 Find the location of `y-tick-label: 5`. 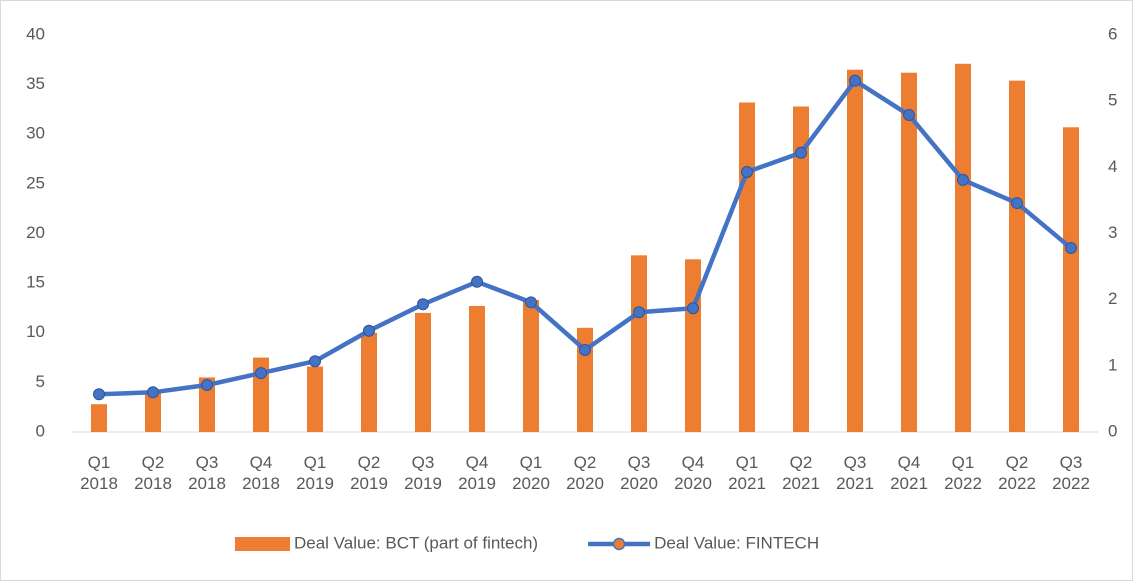

y-tick-label: 5 is located at coordinates (40, 381).